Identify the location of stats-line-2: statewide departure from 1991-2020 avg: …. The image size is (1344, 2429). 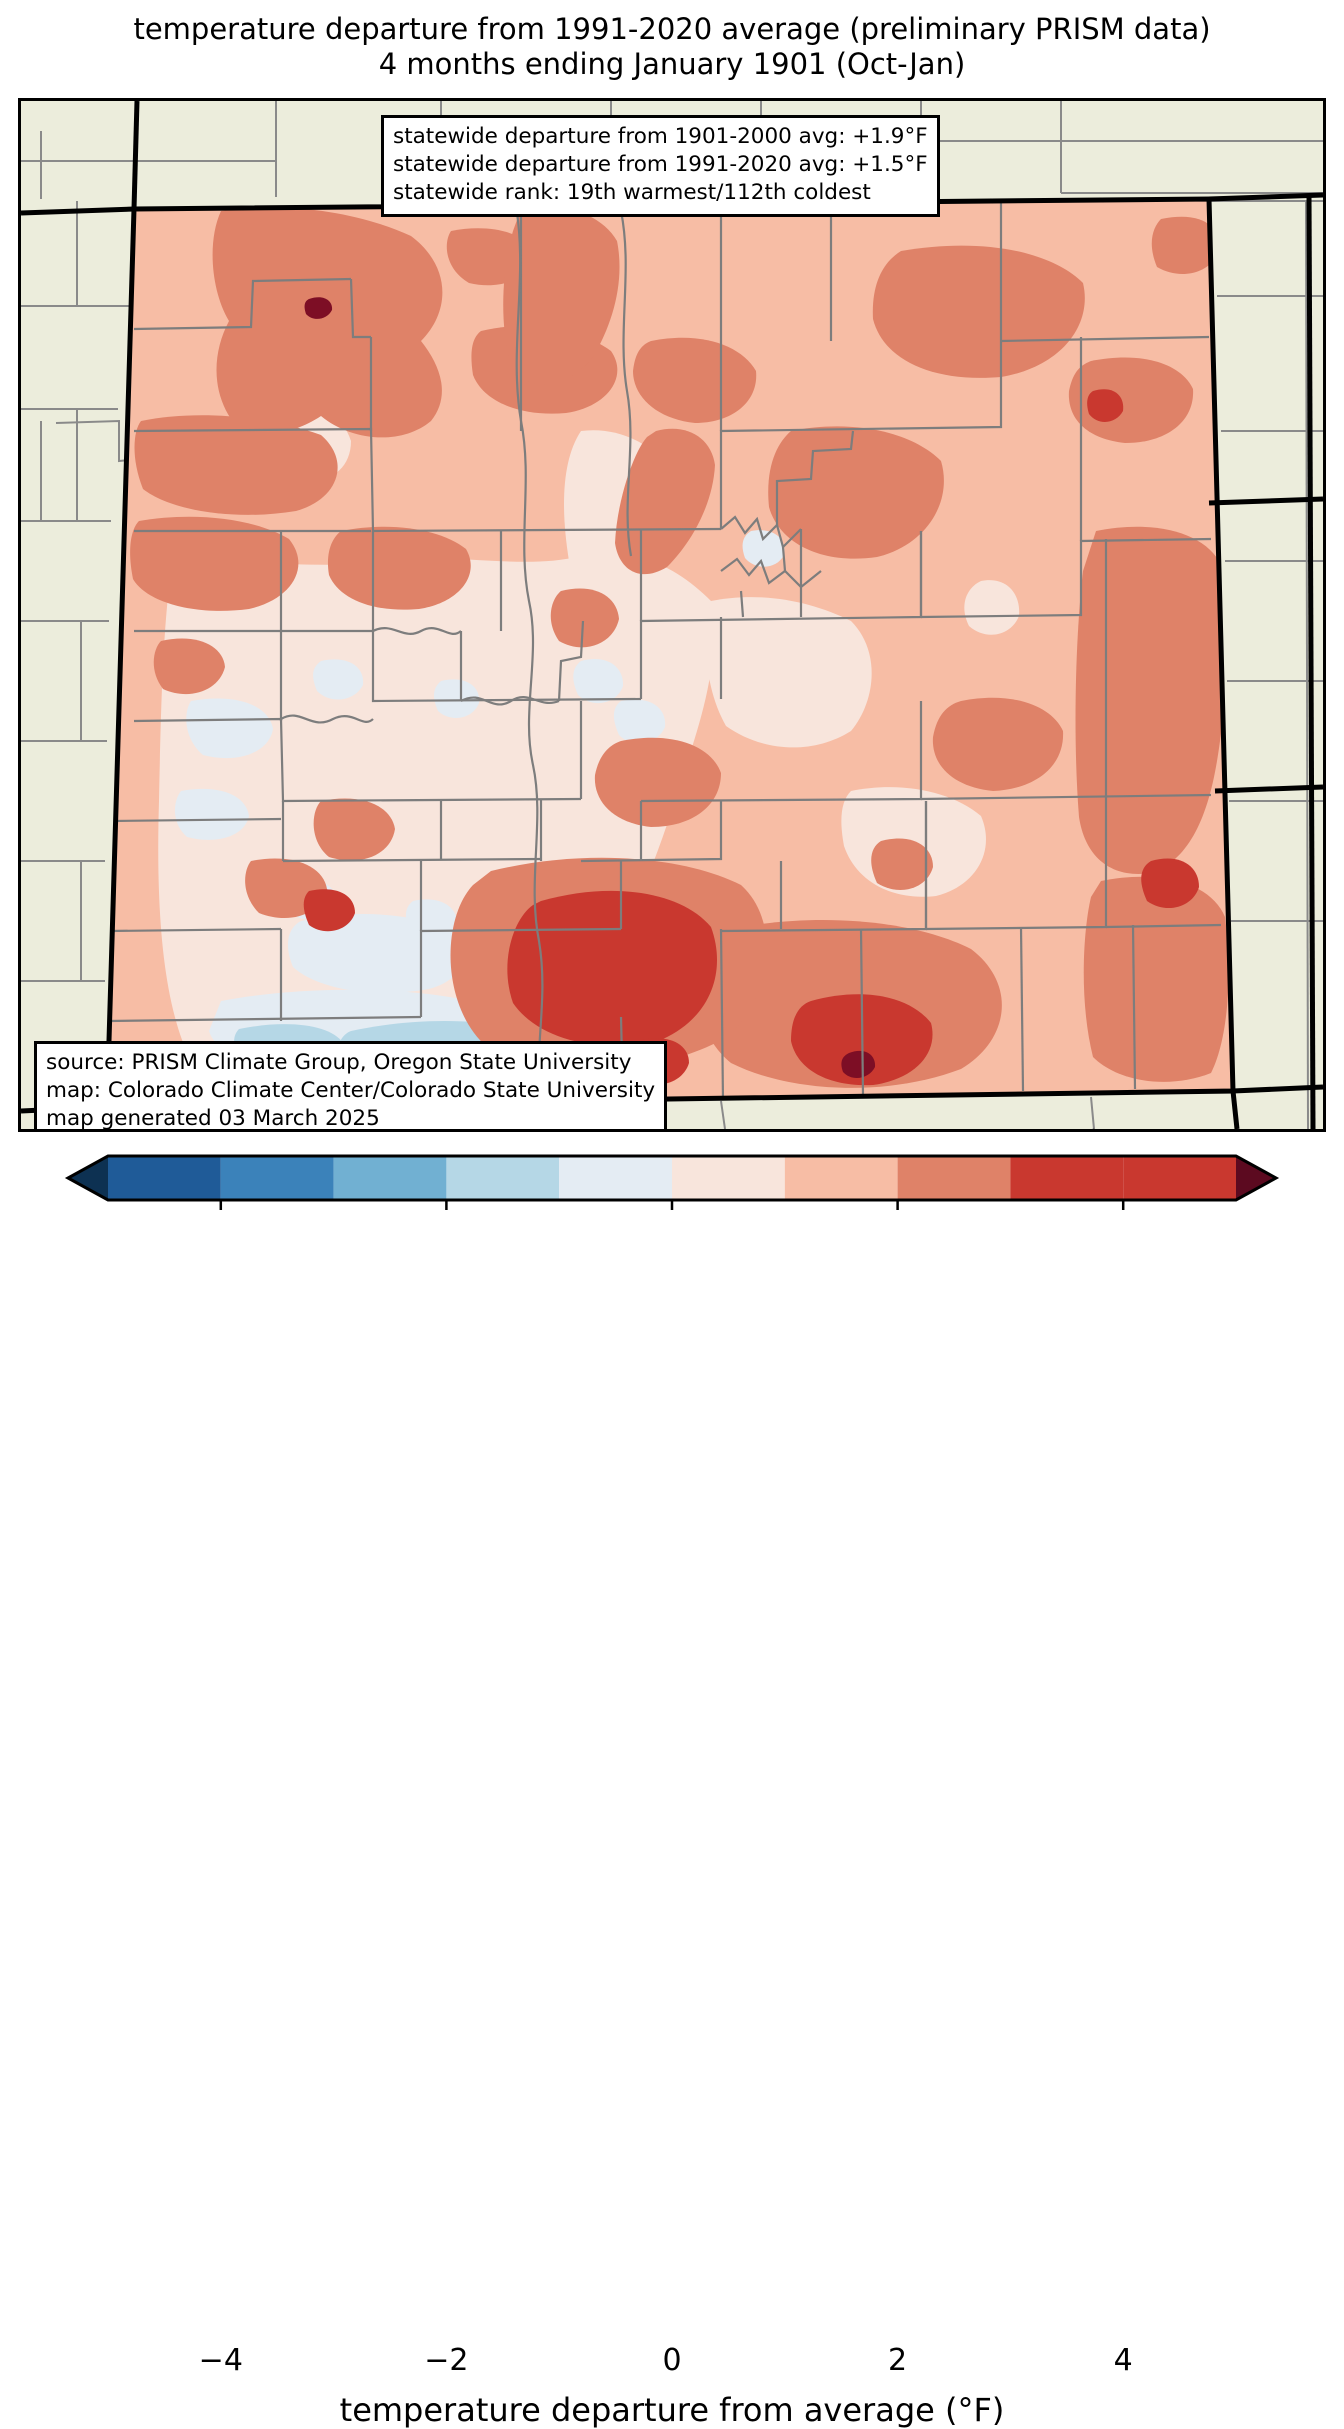
(660, 164).